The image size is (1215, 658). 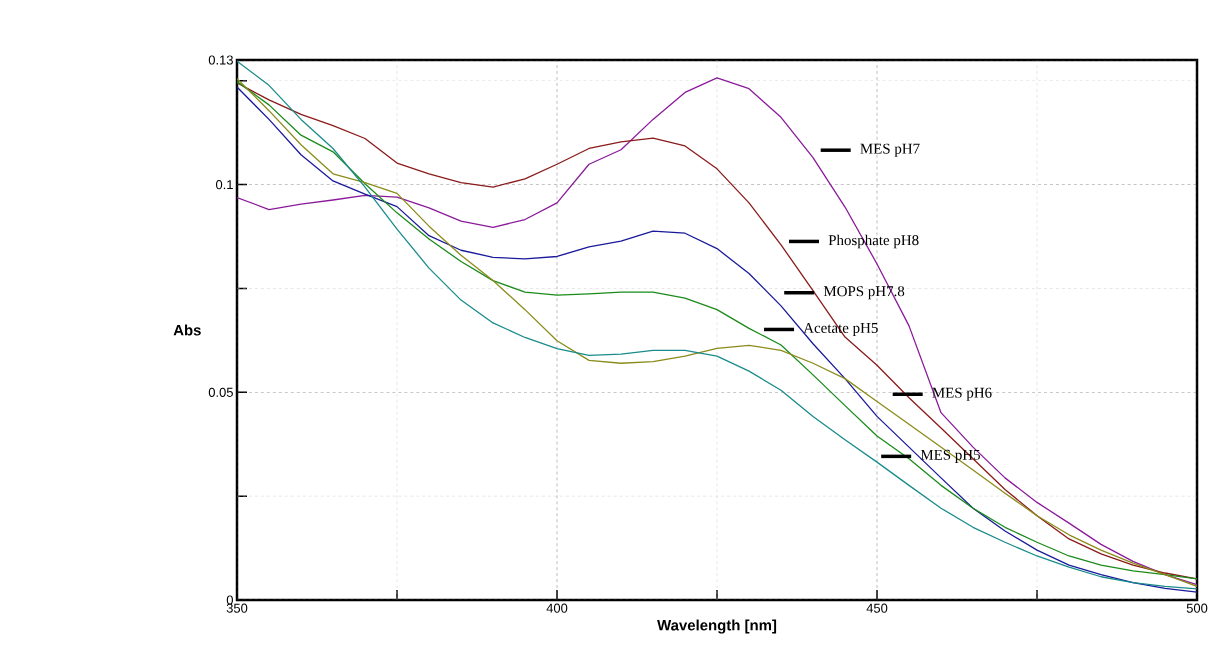 What do you see at coordinates (229, 600) in the screenshot?
I see `y-tick-label: 0` at bounding box center [229, 600].